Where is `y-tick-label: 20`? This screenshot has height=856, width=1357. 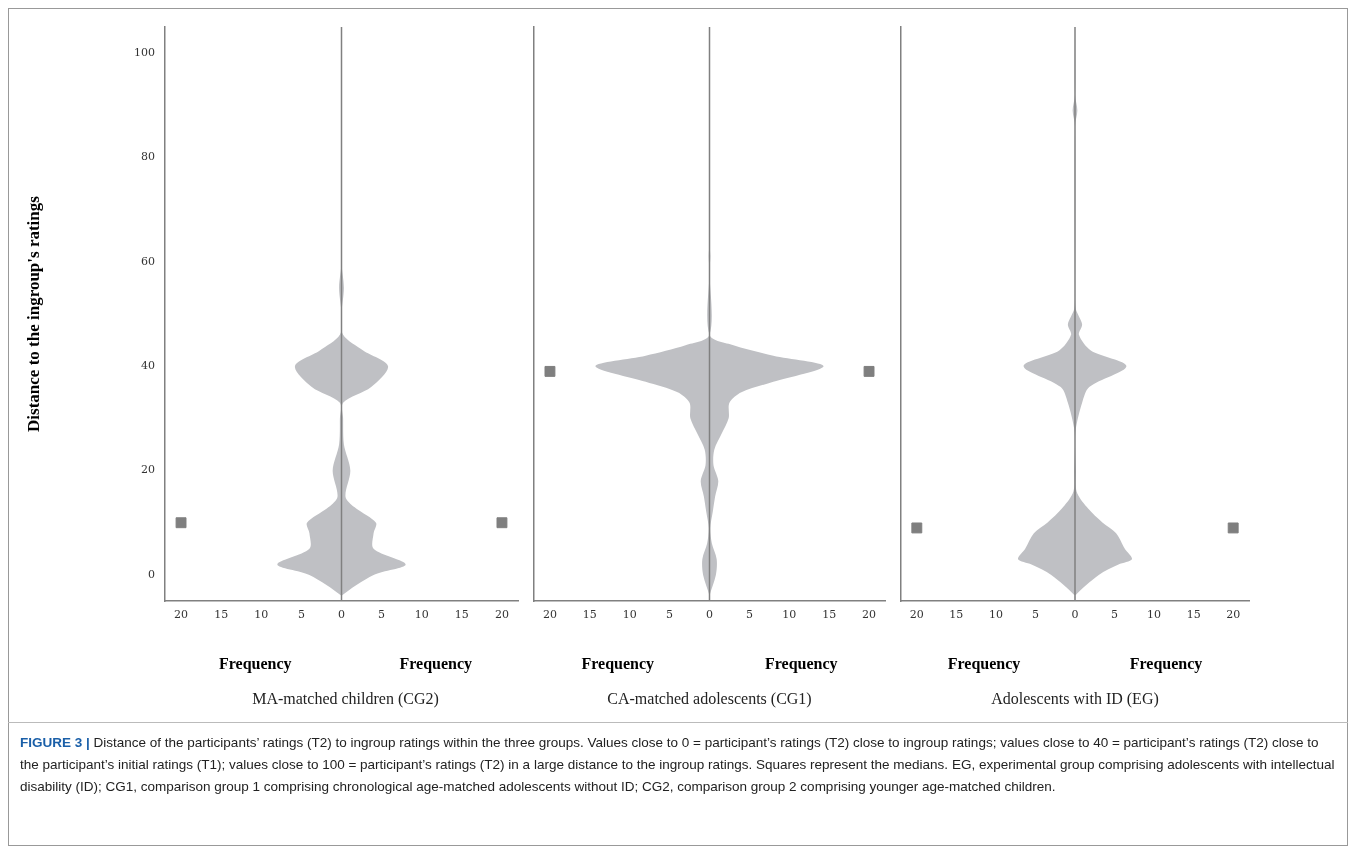
y-tick-label: 20 is located at coordinates (148, 470).